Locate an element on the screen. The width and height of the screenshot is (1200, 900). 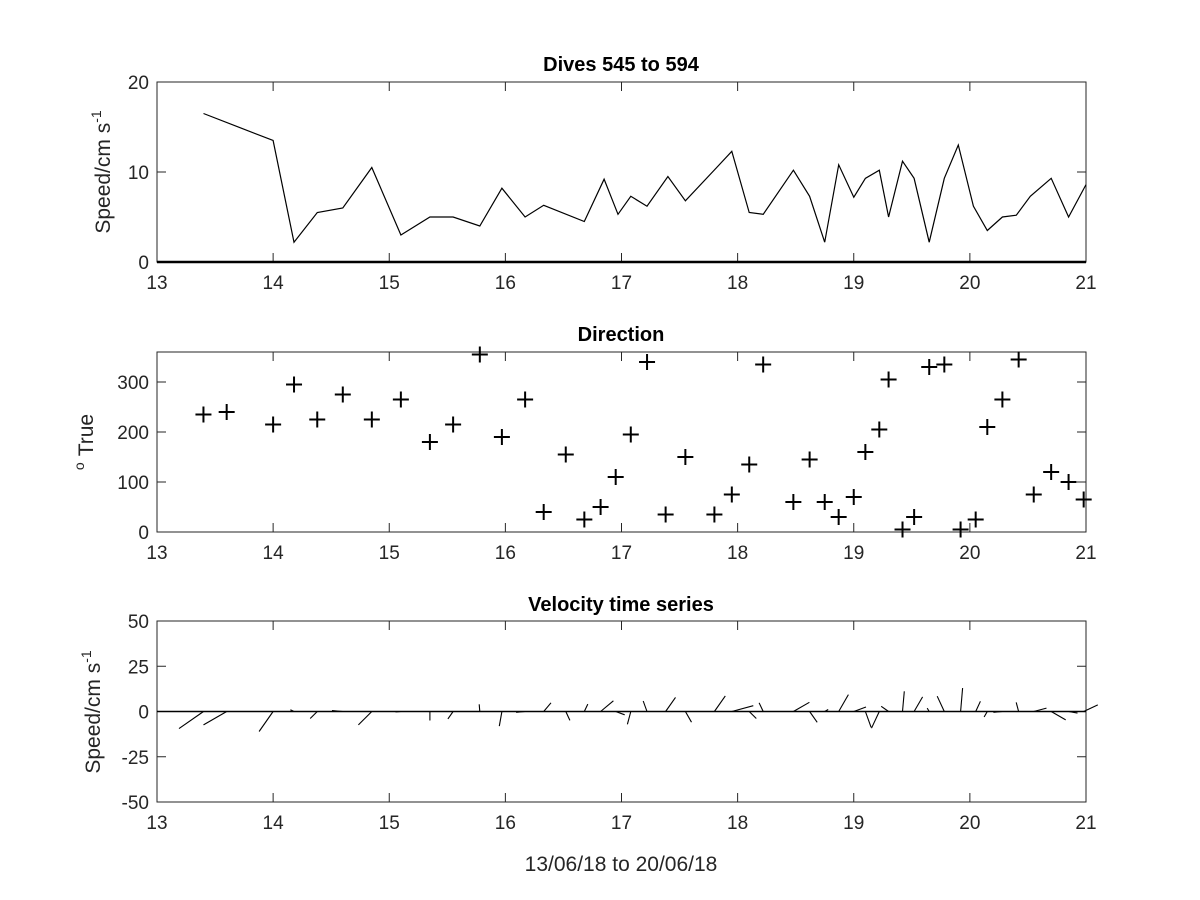
speed-series-line is located at coordinates (645, 178).